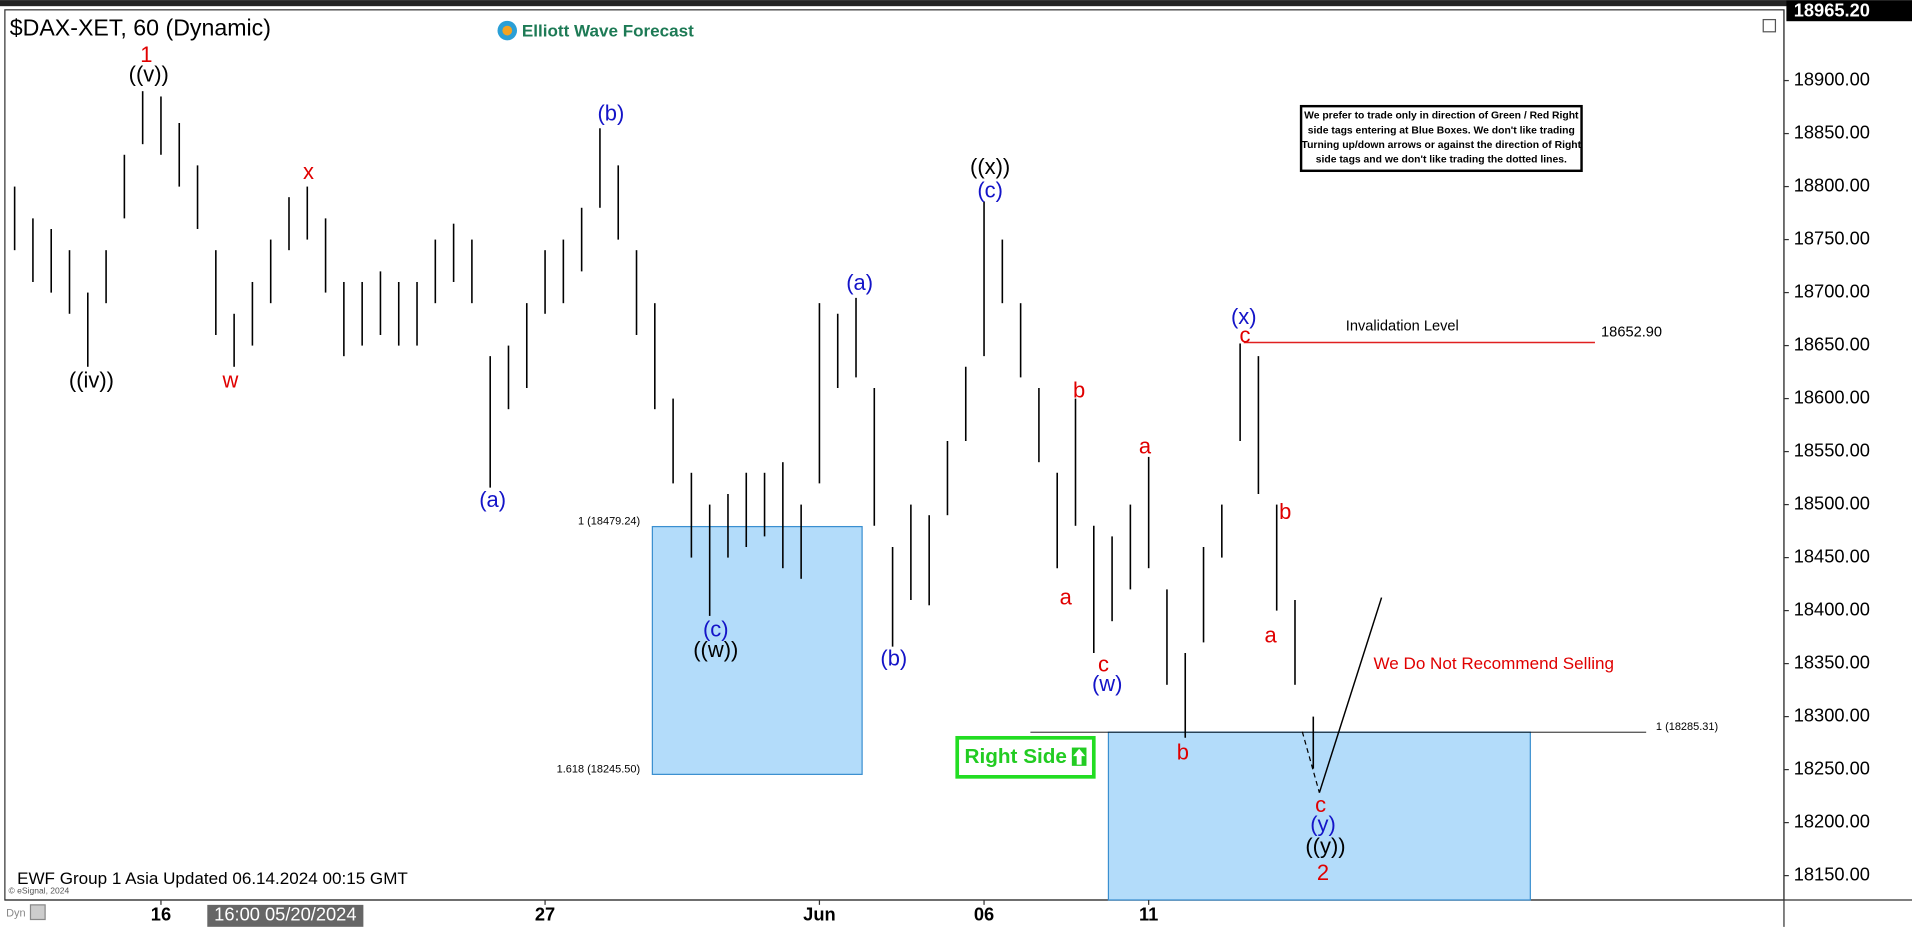 This screenshot has width=1912, height=933. What do you see at coordinates (1832, 449) in the screenshot?
I see `y-tick-label: 18550.00` at bounding box center [1832, 449].